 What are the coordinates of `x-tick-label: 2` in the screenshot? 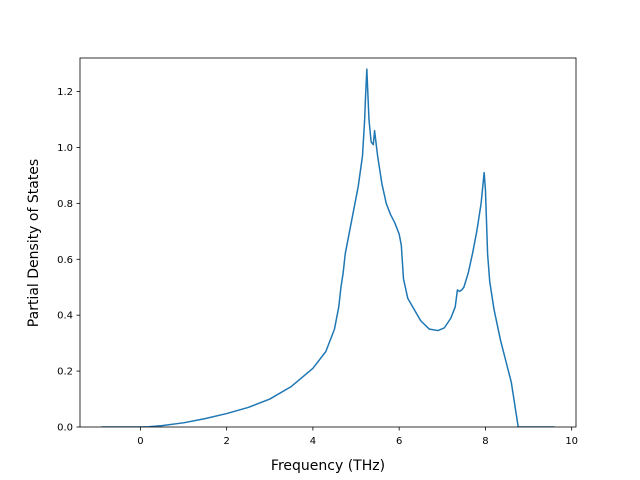 It's located at (226, 441).